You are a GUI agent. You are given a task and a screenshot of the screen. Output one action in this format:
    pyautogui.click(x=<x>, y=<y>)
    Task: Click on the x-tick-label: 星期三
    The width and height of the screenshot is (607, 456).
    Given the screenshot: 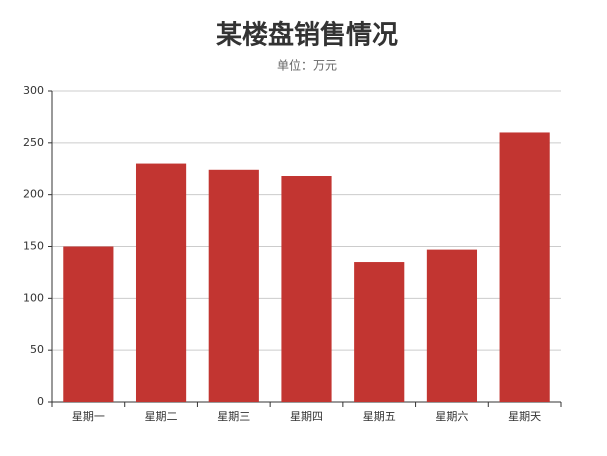 What is the action you would take?
    pyautogui.click(x=233, y=416)
    